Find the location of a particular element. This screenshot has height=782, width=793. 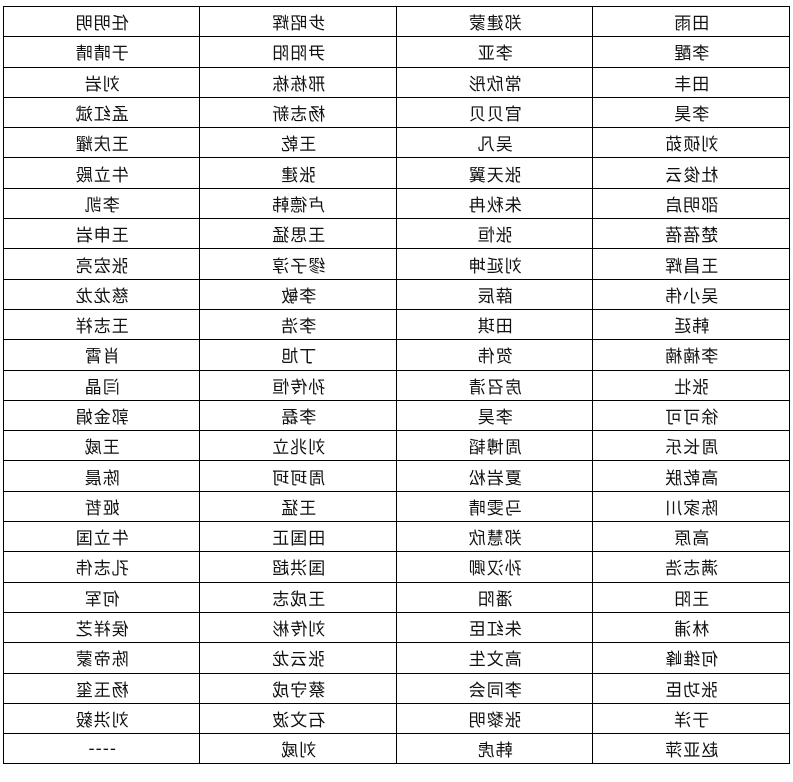

name-cell: 刘威 is located at coordinates (298, 748).